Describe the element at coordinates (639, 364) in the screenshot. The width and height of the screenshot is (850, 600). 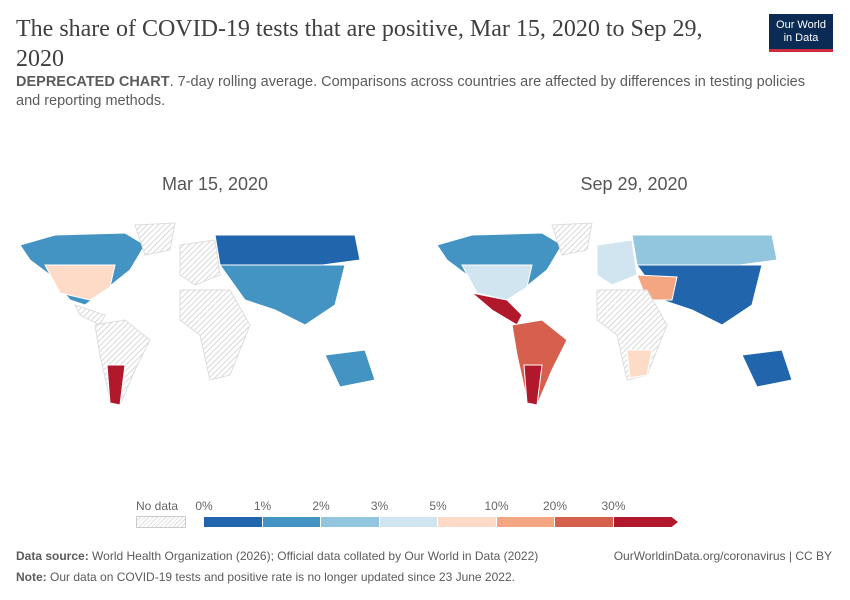
I see `southern-africa` at that location.